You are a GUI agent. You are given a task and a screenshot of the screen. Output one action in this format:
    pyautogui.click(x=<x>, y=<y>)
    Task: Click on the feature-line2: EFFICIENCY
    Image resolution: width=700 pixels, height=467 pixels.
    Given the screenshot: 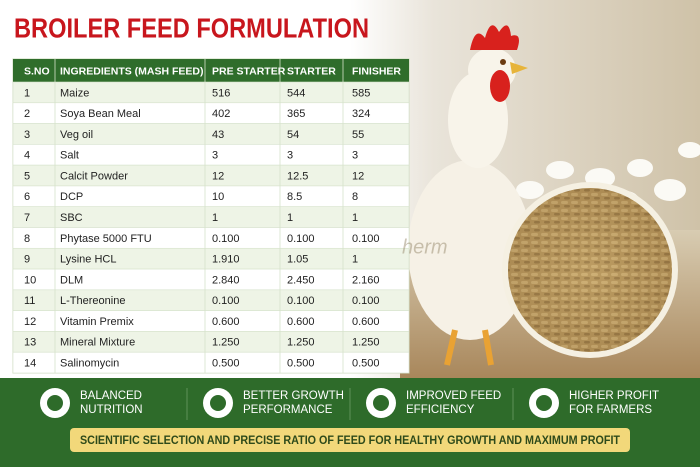 What is the action you would take?
    pyautogui.click(x=440, y=410)
    